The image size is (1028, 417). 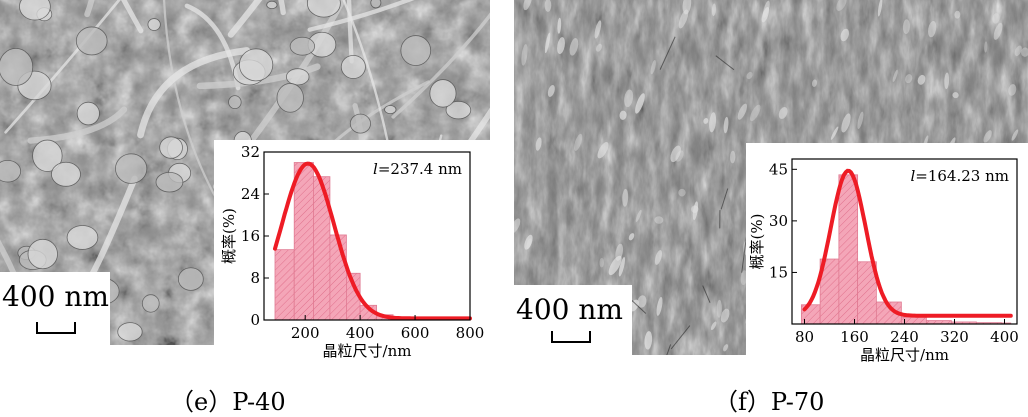 I want to click on x-tick-label: 200, so click(x=305, y=333).